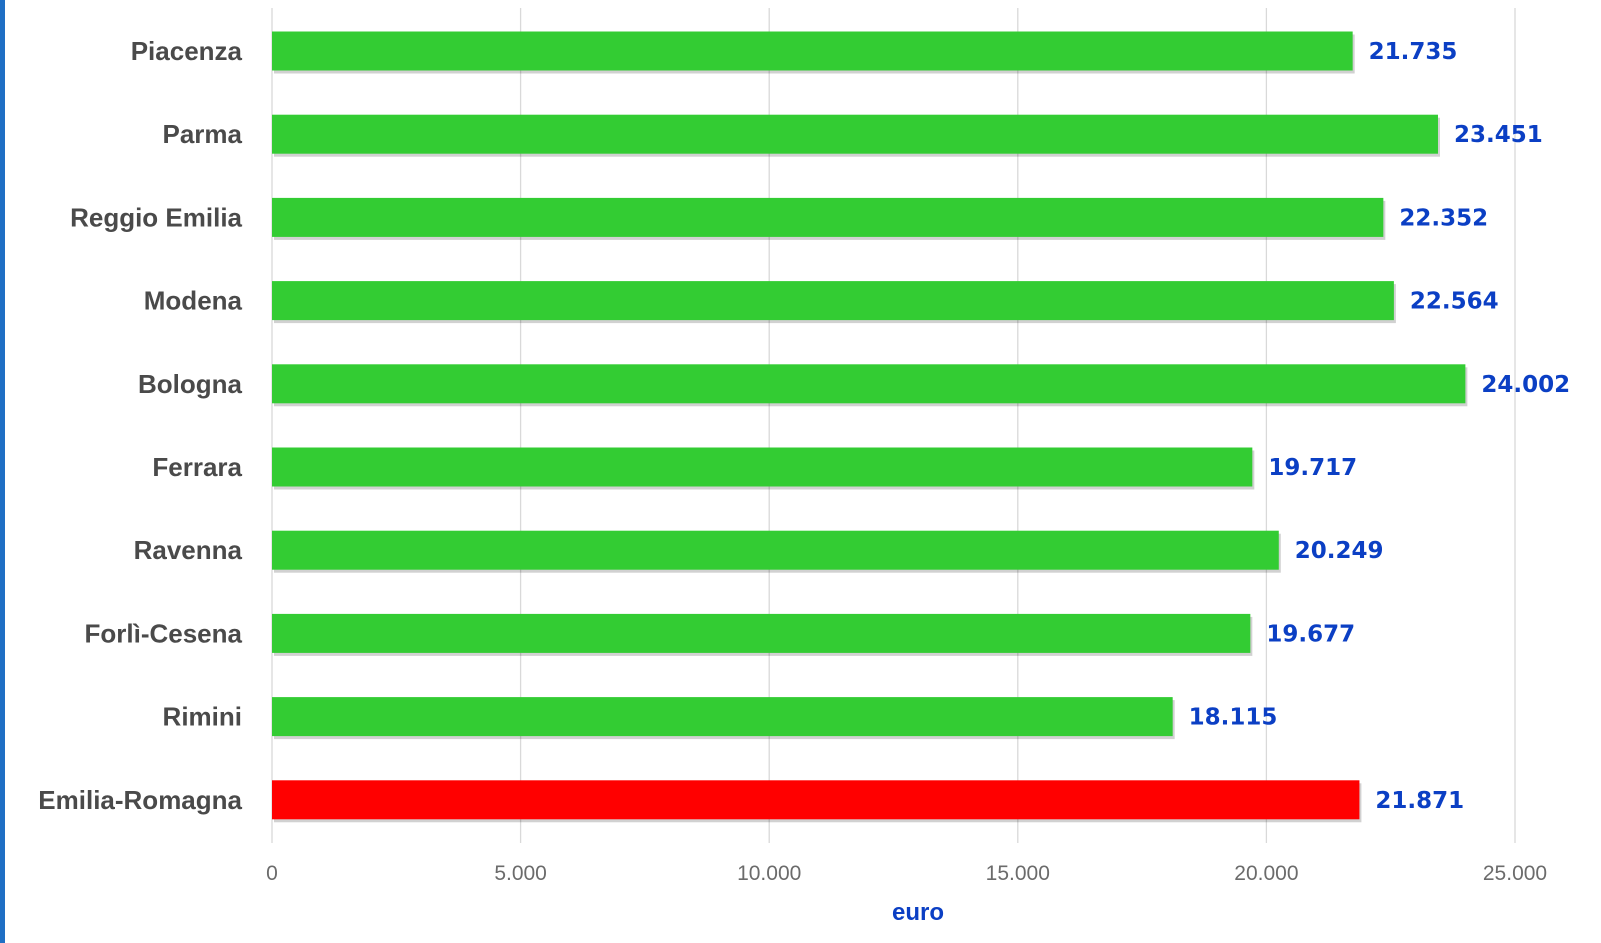 This screenshot has width=1601, height=943. Describe the element at coordinates (202, 717) in the screenshot. I see `category-label: Rimini` at that location.